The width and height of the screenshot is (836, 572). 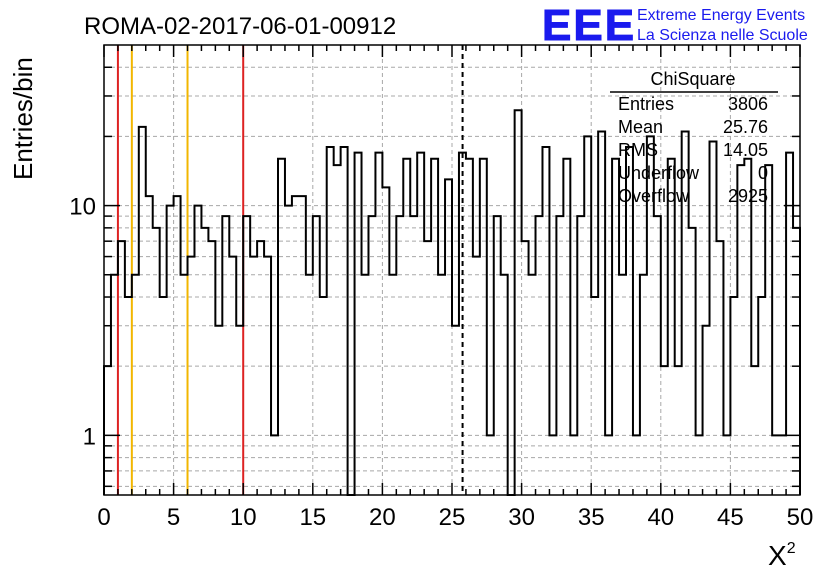 What do you see at coordinates (521, 517) in the screenshot?
I see `x-tick-label: 30` at bounding box center [521, 517].